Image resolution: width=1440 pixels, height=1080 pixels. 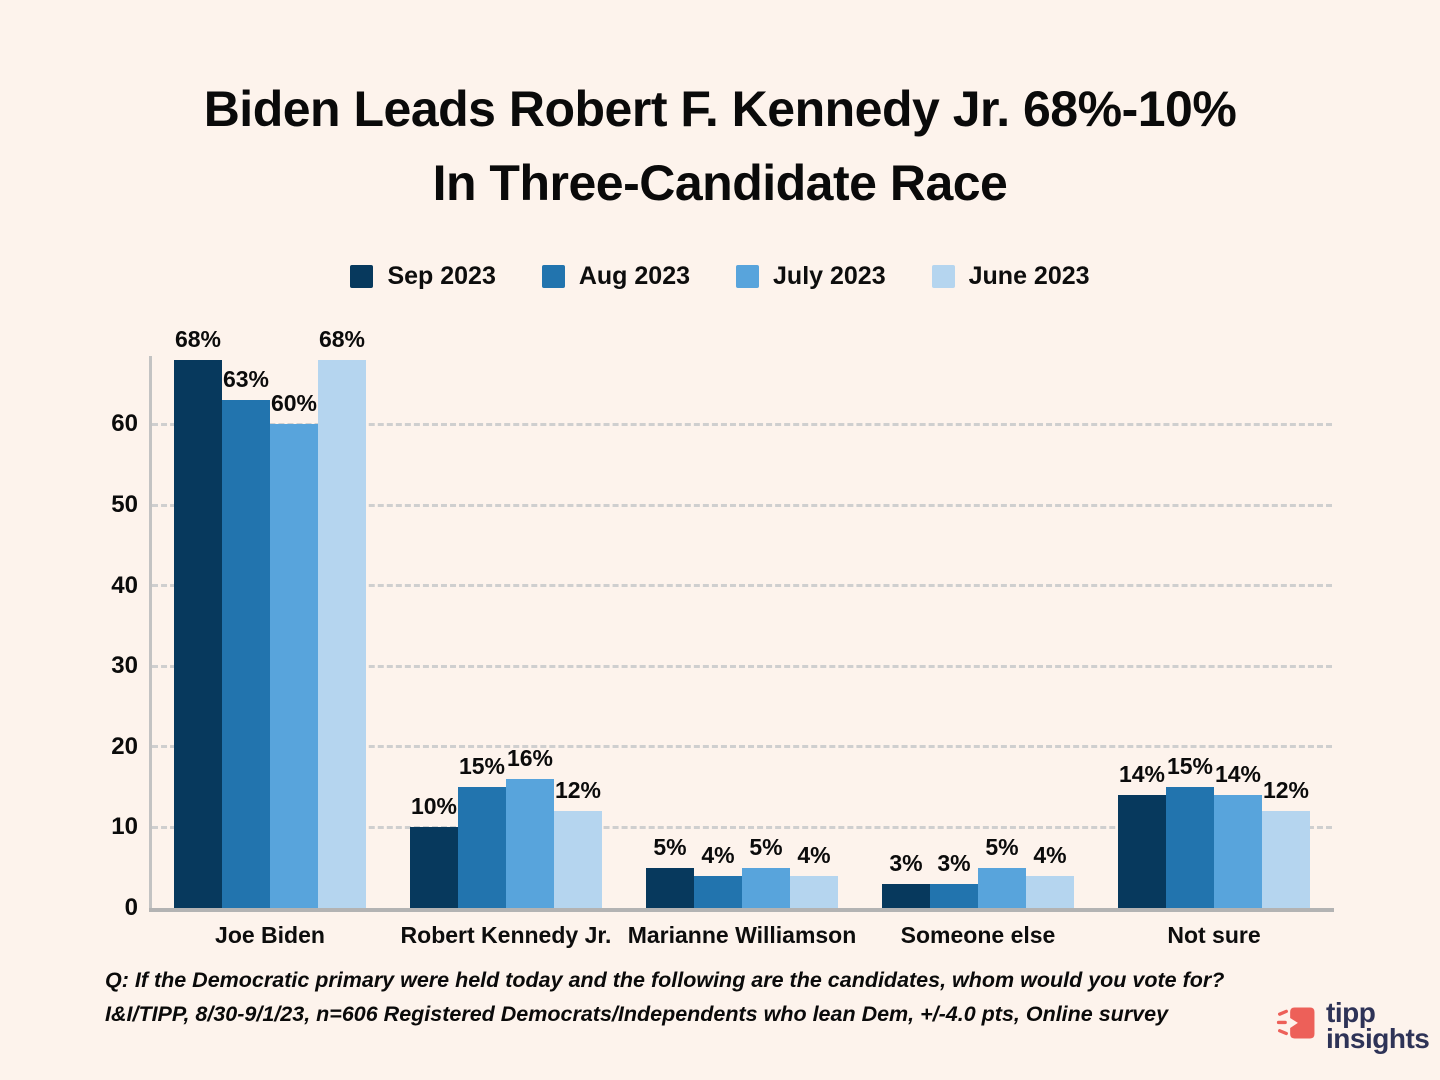 What do you see at coordinates (270, 935) in the screenshot?
I see `x-category-label-joe-biden: Joe Biden` at bounding box center [270, 935].